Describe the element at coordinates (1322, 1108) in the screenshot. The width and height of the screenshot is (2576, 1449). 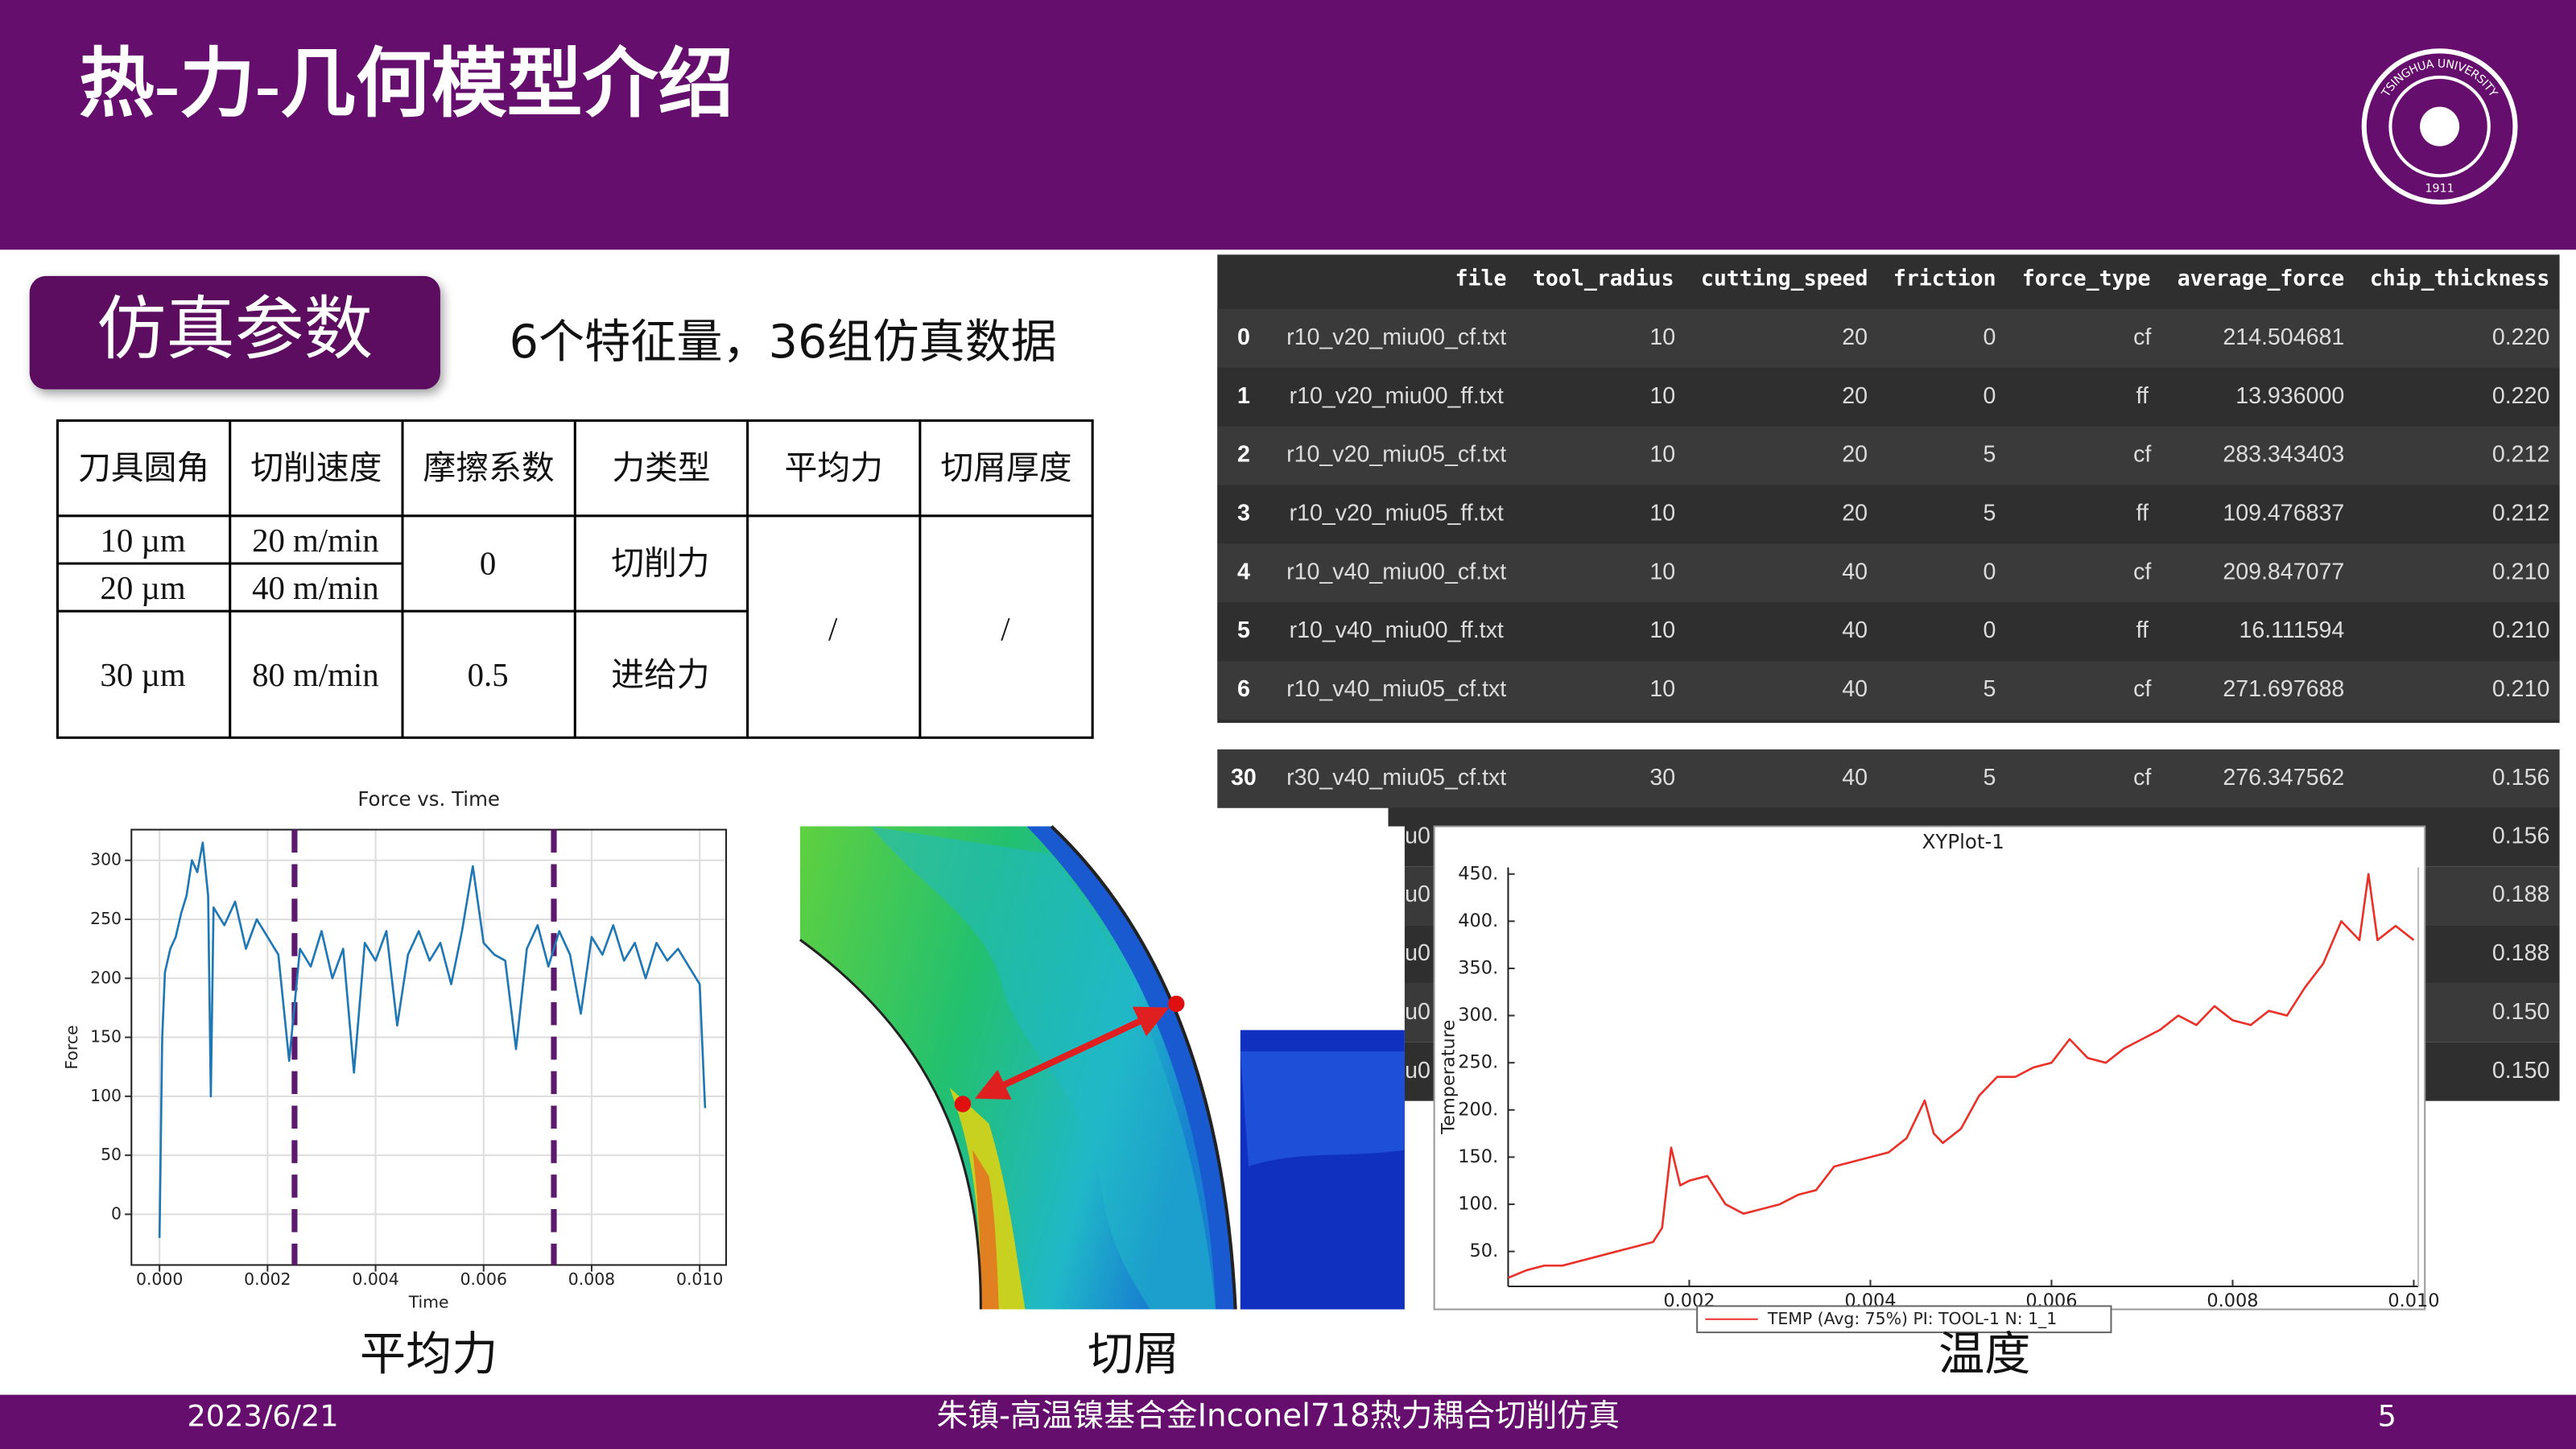
I see `tool-contour` at that location.